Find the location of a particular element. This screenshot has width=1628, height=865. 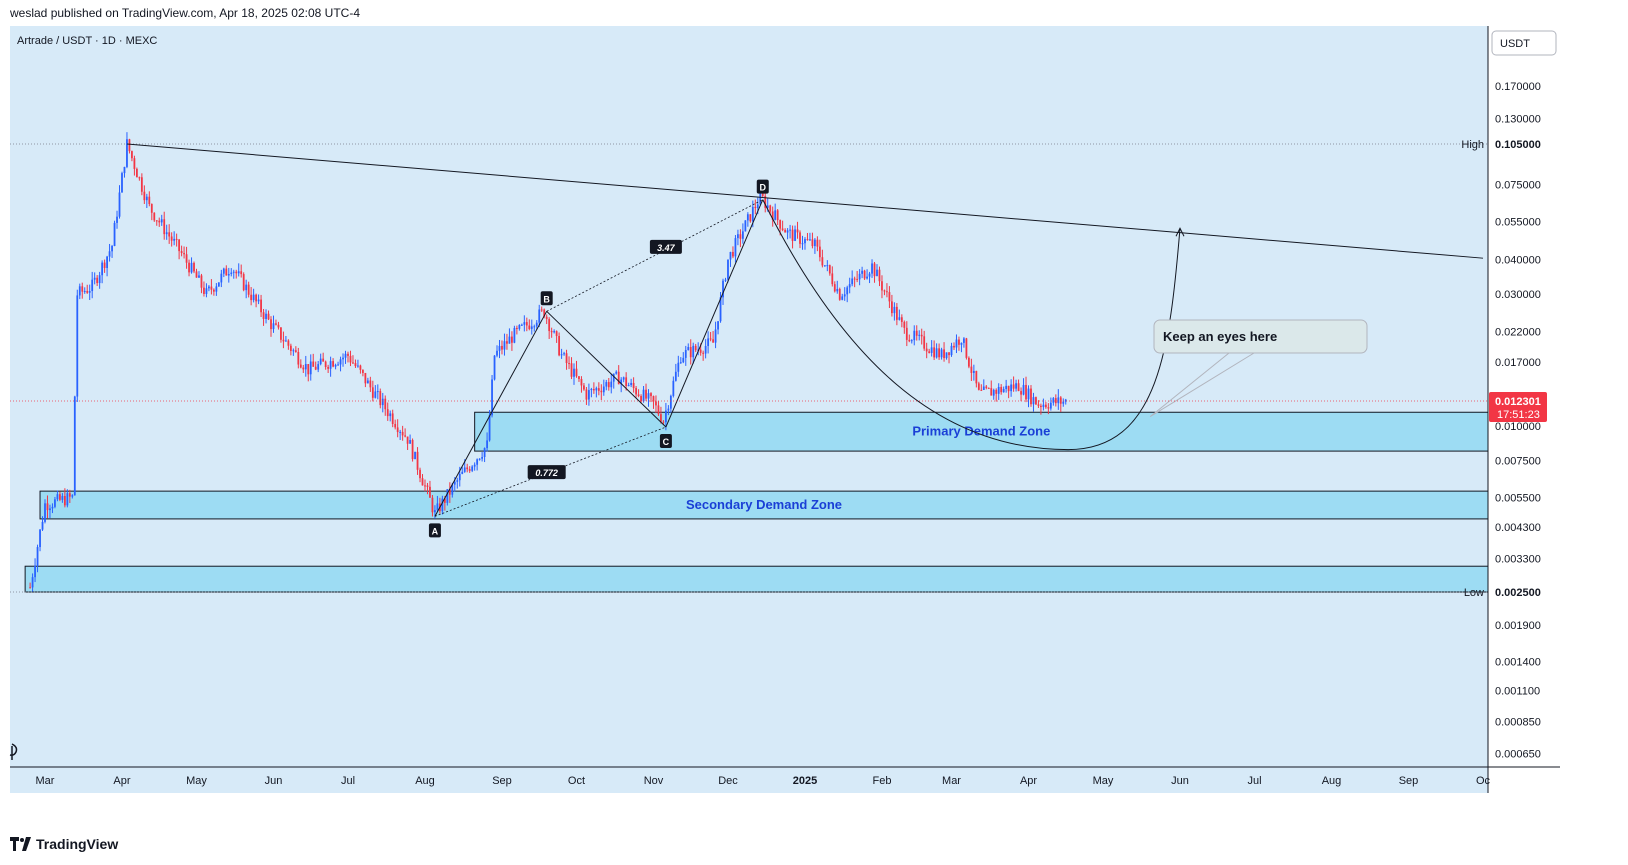

y-tick-label: 0.004300 is located at coordinates (1518, 528).